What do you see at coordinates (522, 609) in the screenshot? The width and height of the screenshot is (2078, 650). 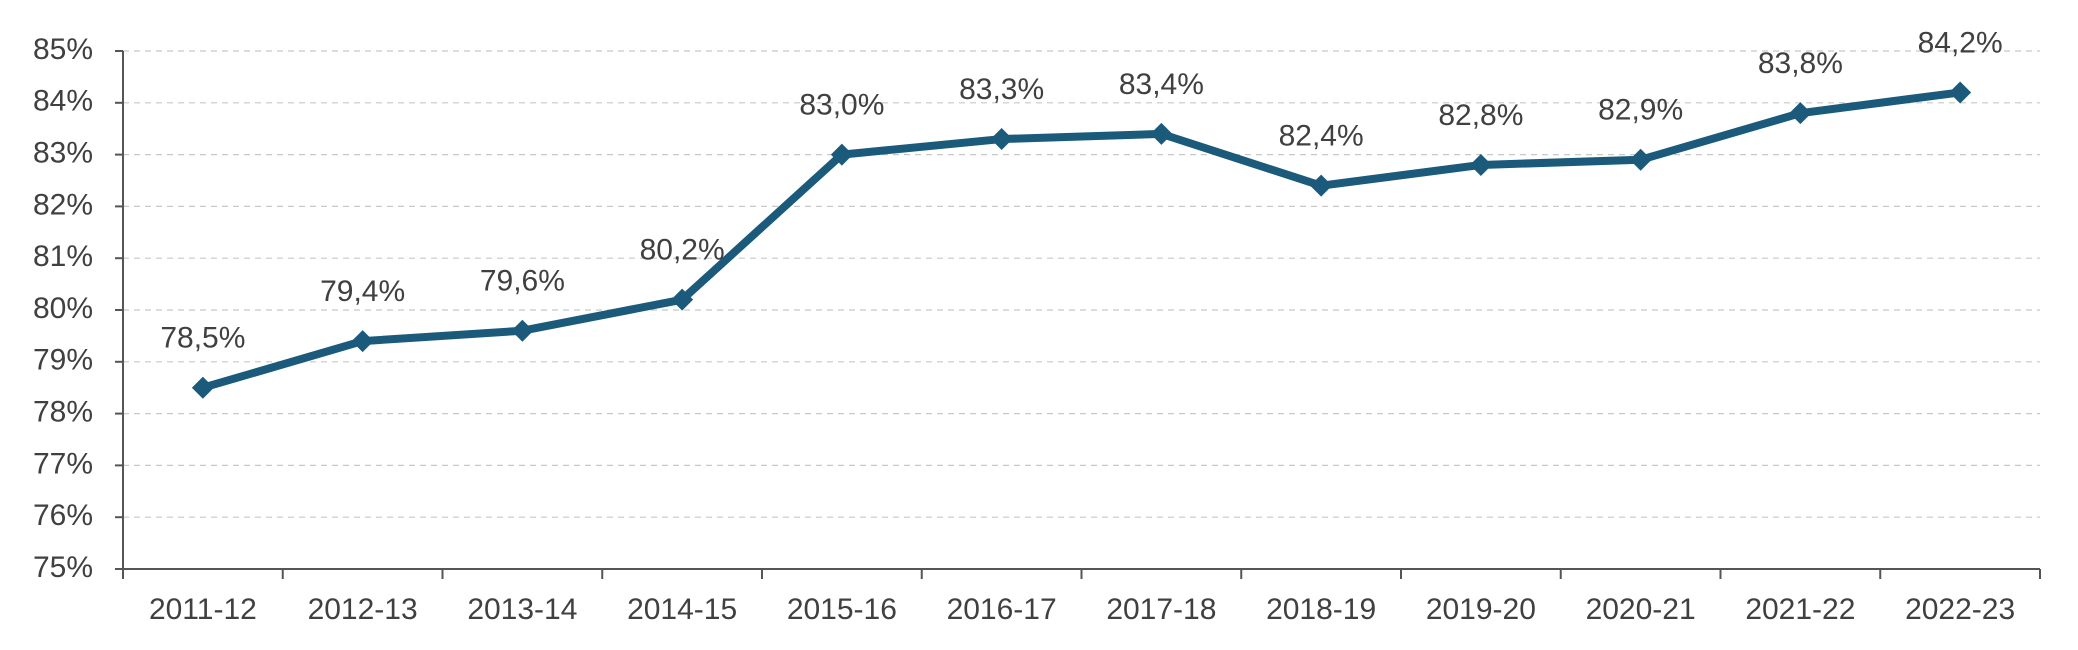 I see `x-tick-label: 2013-14` at bounding box center [522, 609].